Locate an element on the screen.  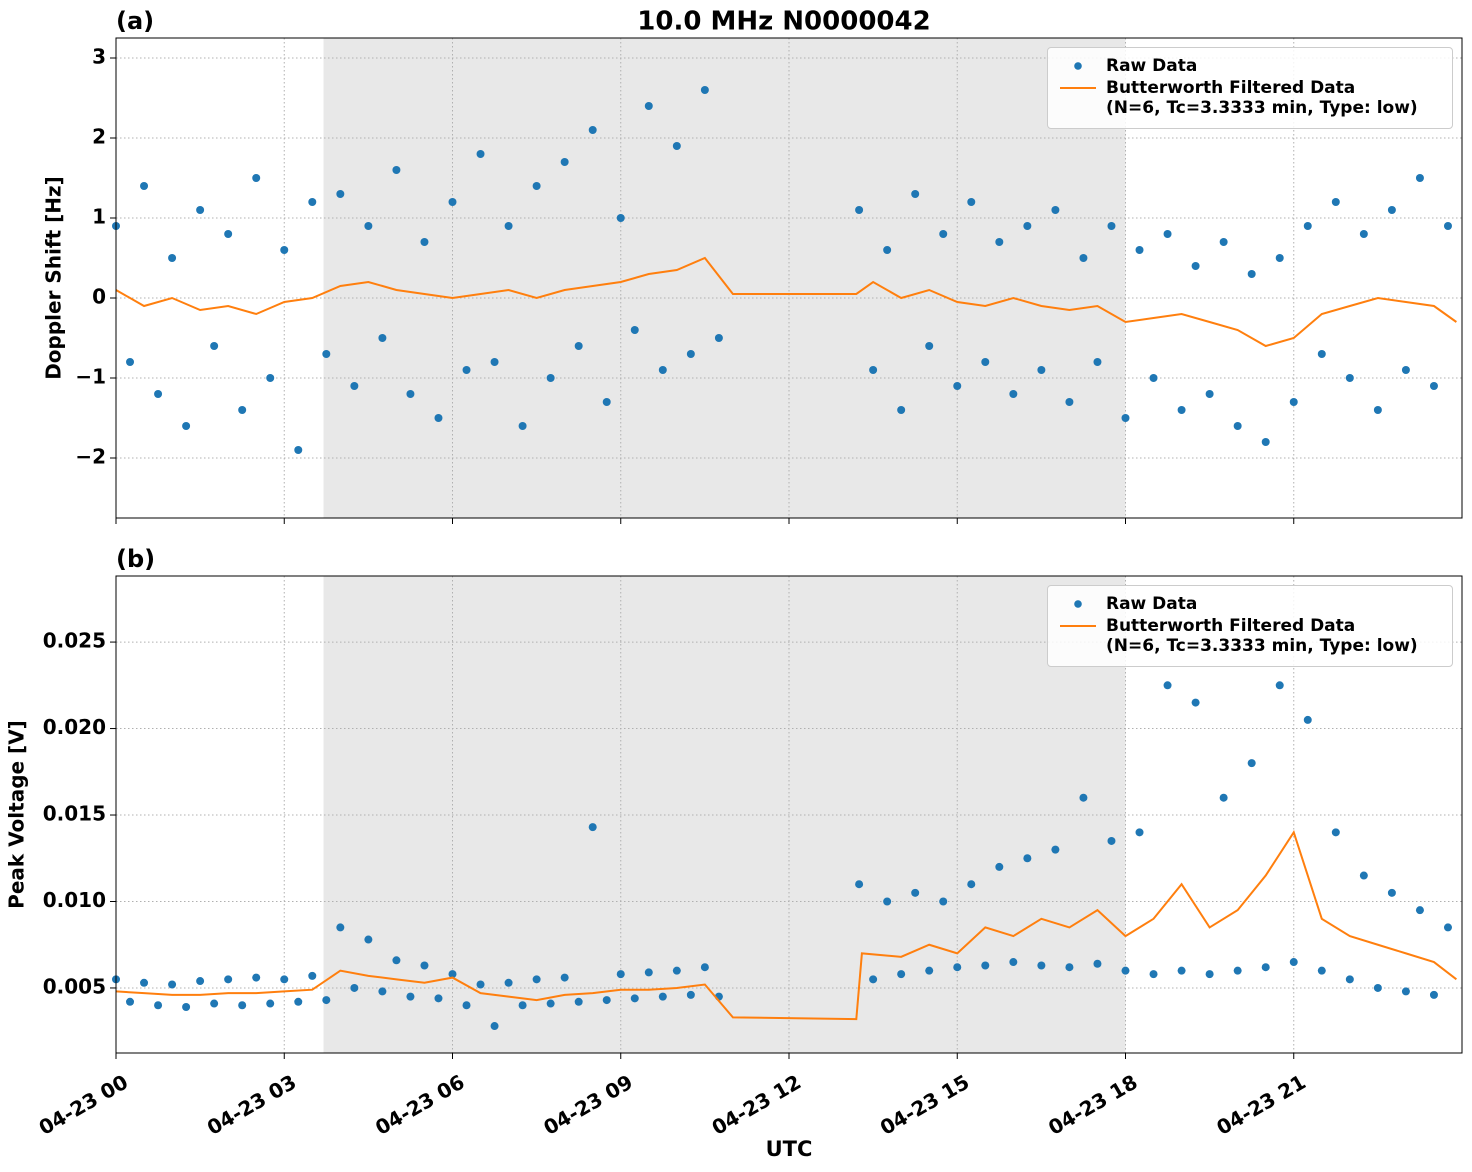
y-axis-label: Doppler Shift [Hz] is located at coordinates (54, 278).